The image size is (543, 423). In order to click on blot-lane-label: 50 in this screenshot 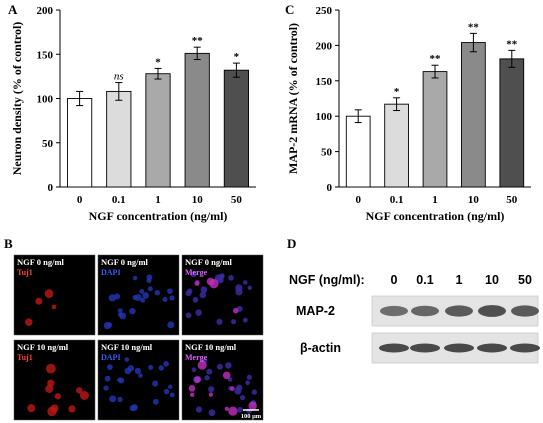, I will do `click(525, 280)`.